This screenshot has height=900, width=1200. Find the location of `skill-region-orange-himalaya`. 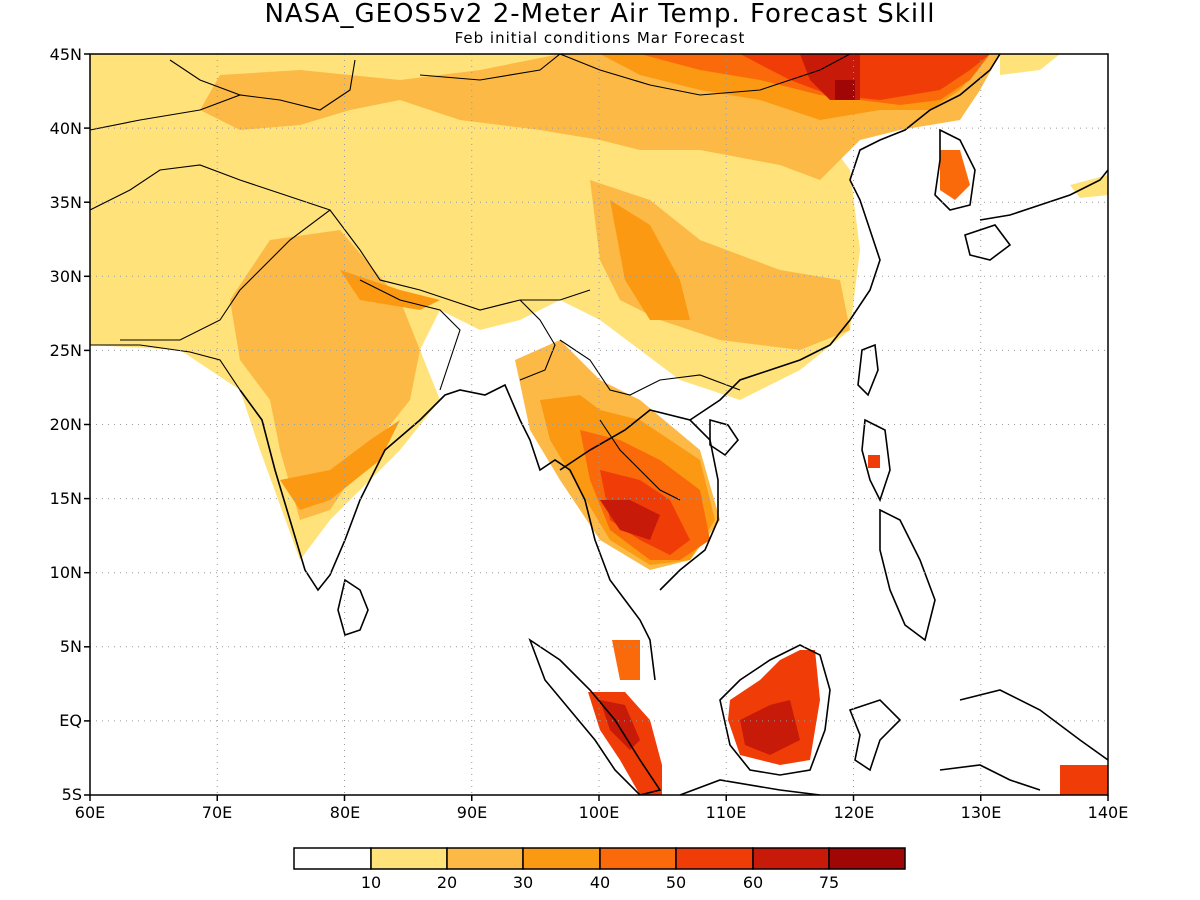

skill-region-orange-himalaya is located at coordinates (390, 290).